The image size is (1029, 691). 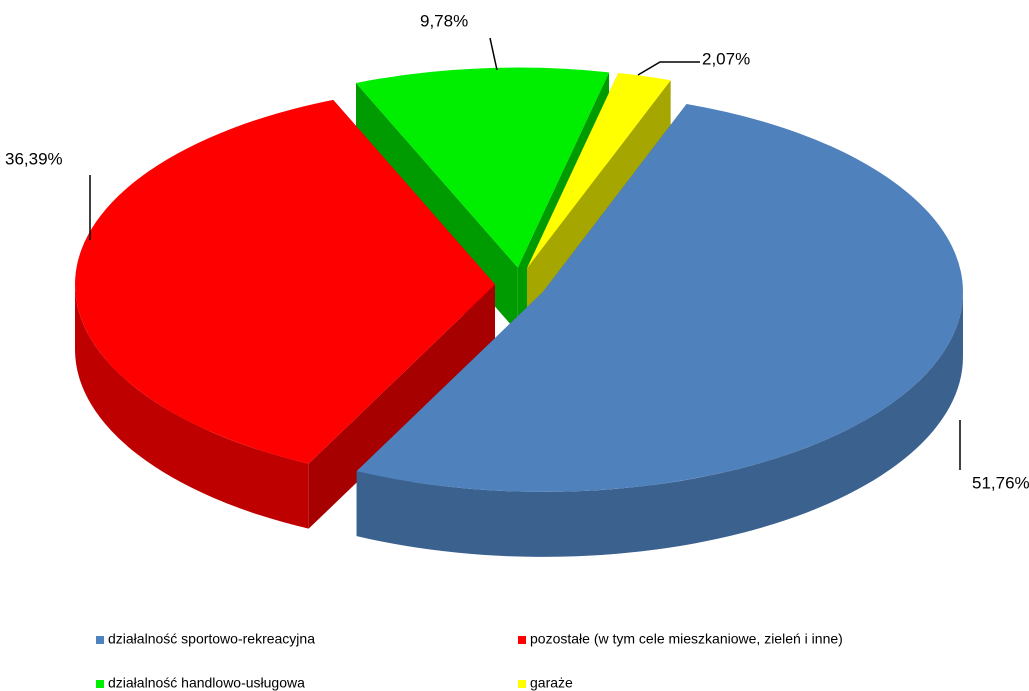 What do you see at coordinates (444, 20) in the screenshot?
I see `data-label: 9,78%` at bounding box center [444, 20].